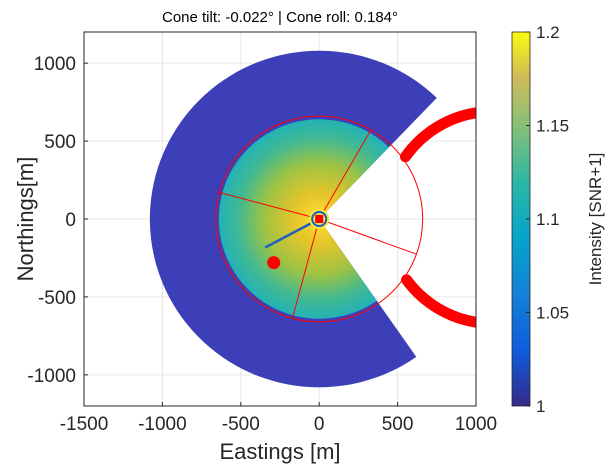 This screenshot has height=467, width=614. What do you see at coordinates (57, 298) in the screenshot?
I see `y-tick-label: -500` at bounding box center [57, 298].